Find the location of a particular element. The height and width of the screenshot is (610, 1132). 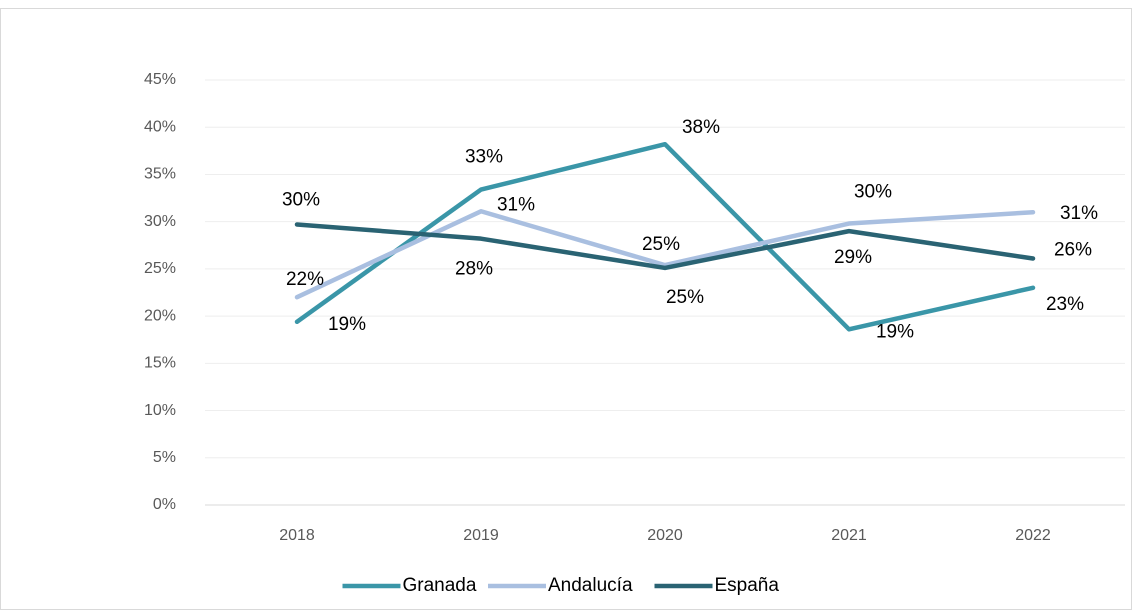

data-label: 29% is located at coordinates (853, 257).